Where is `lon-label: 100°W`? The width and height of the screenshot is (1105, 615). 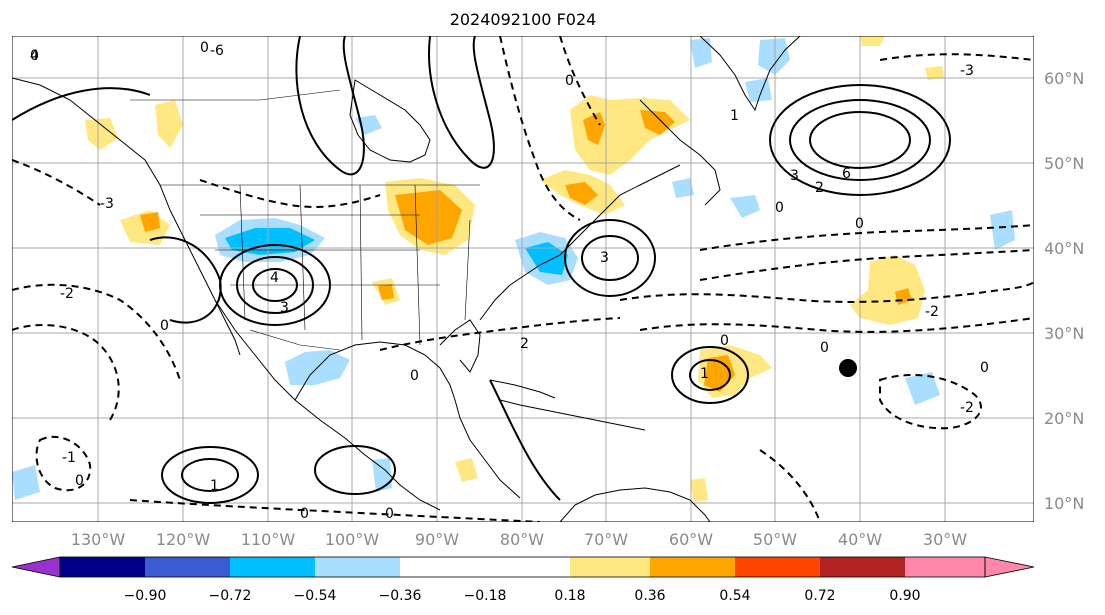 lon-label: 100°W is located at coordinates (352, 539).